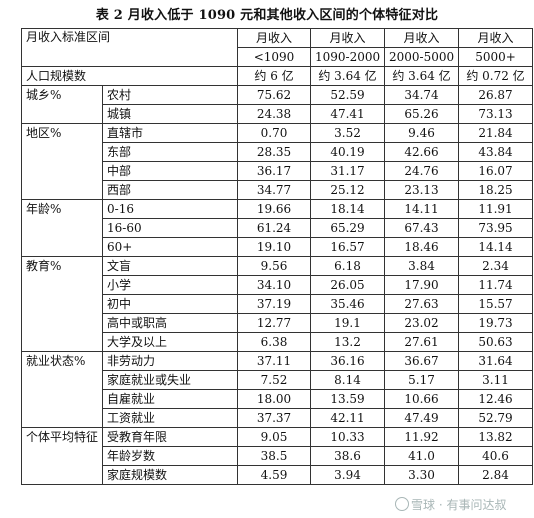 This screenshot has height=518, width=534. What do you see at coordinates (496, 380) in the screenshot?
I see `table-cell: 3.11` at bounding box center [496, 380].